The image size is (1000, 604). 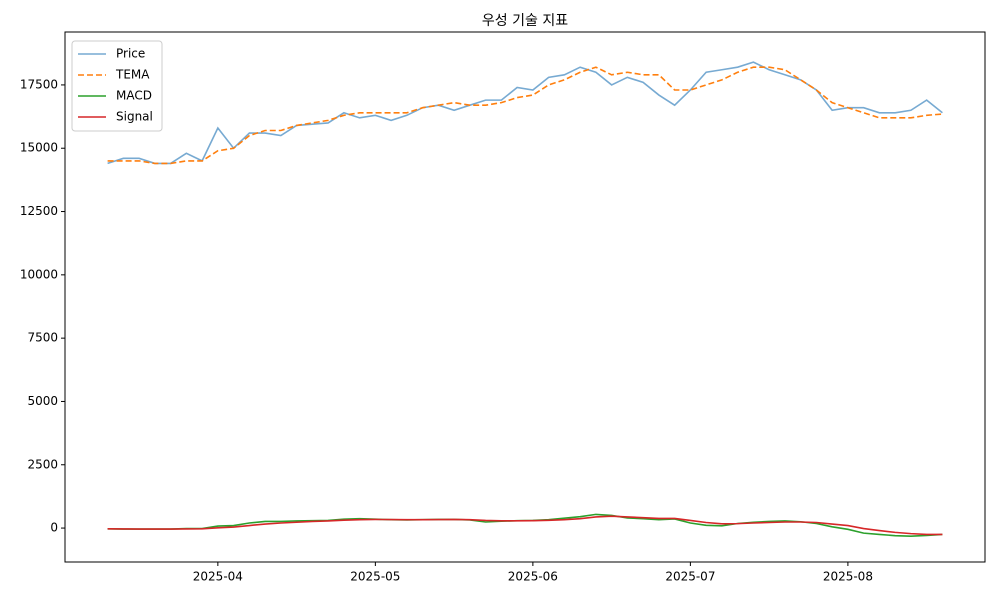 I want to click on legend-label: Price, so click(x=130, y=54).